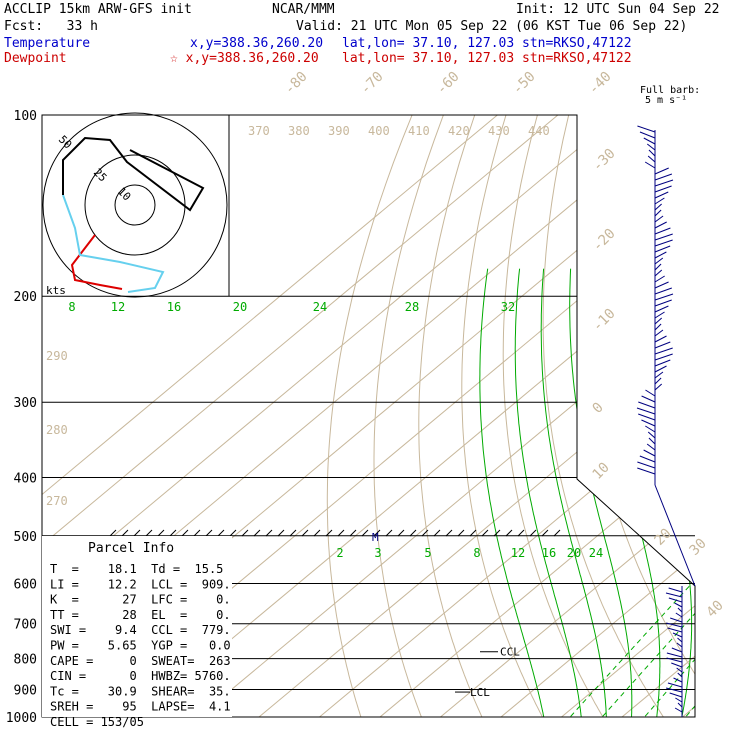 This screenshot has height=740, width=740. I want to click on parcel-info-box, so click(137, 626).